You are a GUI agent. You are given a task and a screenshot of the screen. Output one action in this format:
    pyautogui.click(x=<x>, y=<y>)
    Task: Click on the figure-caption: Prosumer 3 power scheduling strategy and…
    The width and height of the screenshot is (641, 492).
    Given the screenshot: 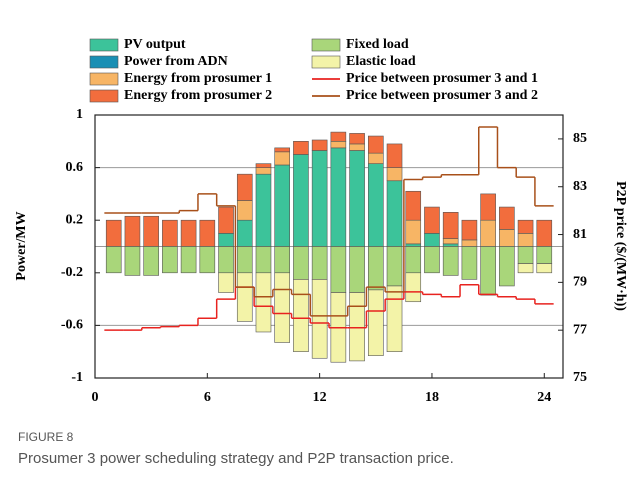 What is the action you would take?
    pyautogui.click(x=236, y=458)
    